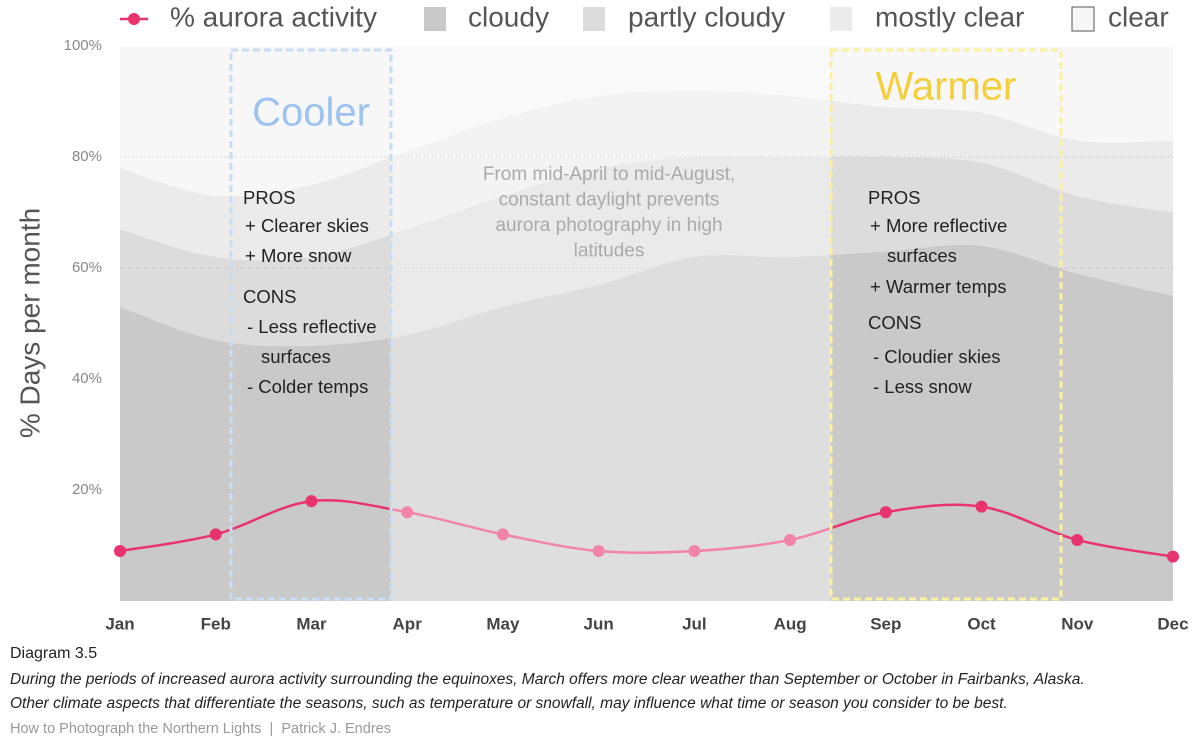  Describe the element at coordinates (894, 197) in the screenshot. I see `warmer-line: PROS` at that location.